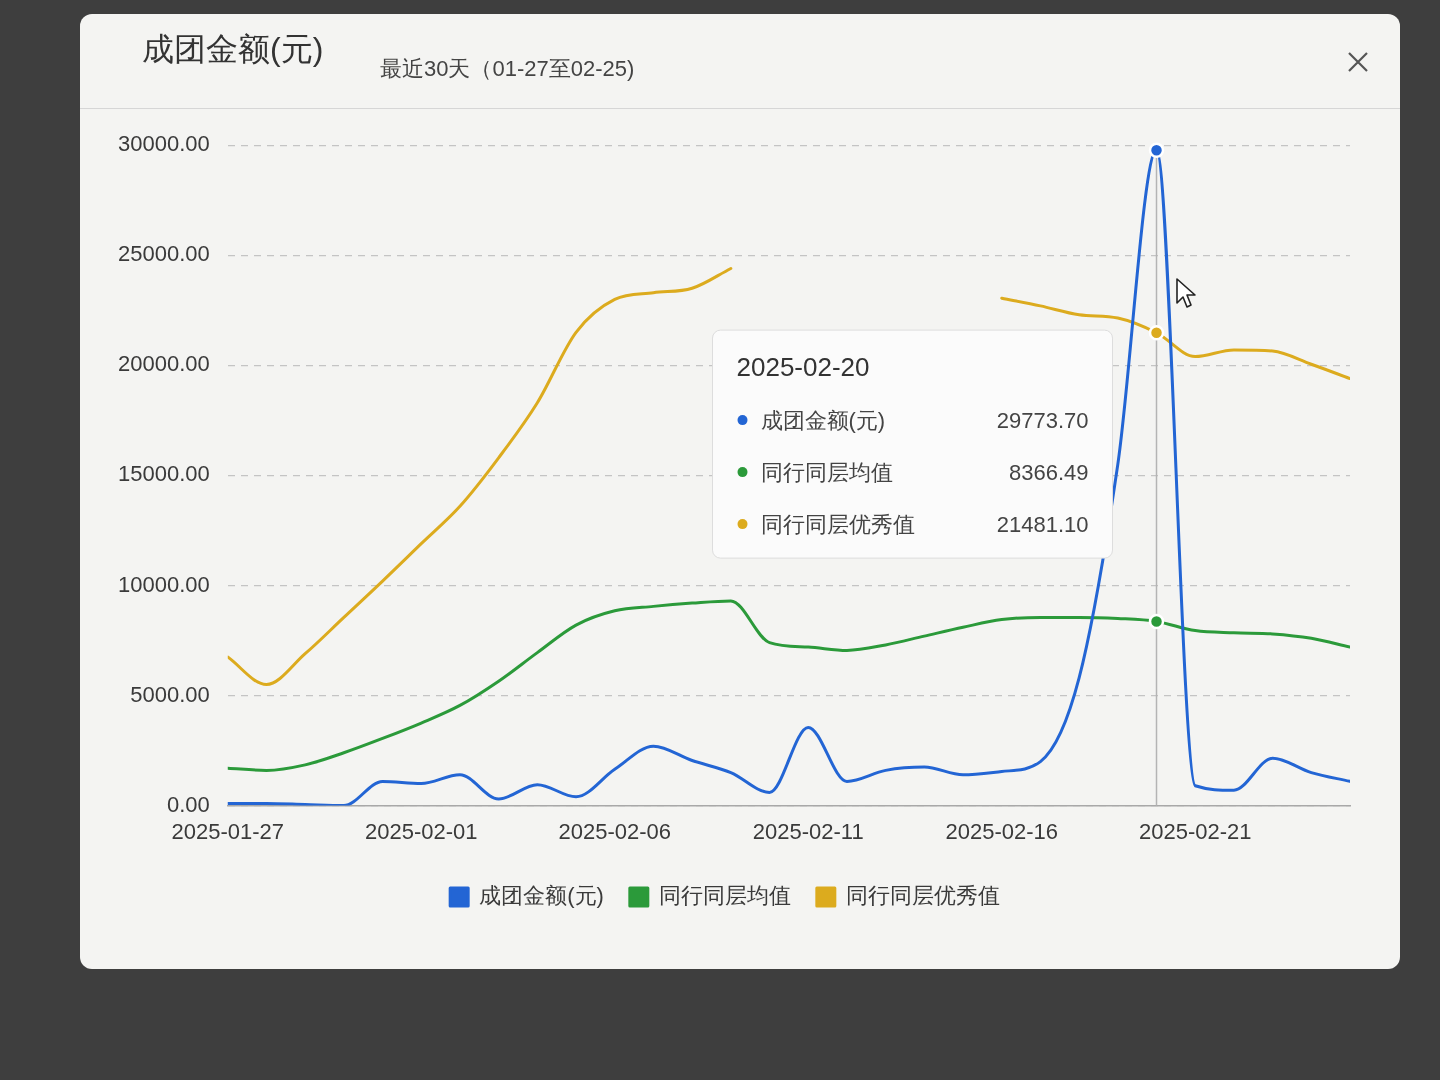 The height and width of the screenshot is (1080, 1440). I want to click on y-tick-label: 0.00, so click(188, 804).